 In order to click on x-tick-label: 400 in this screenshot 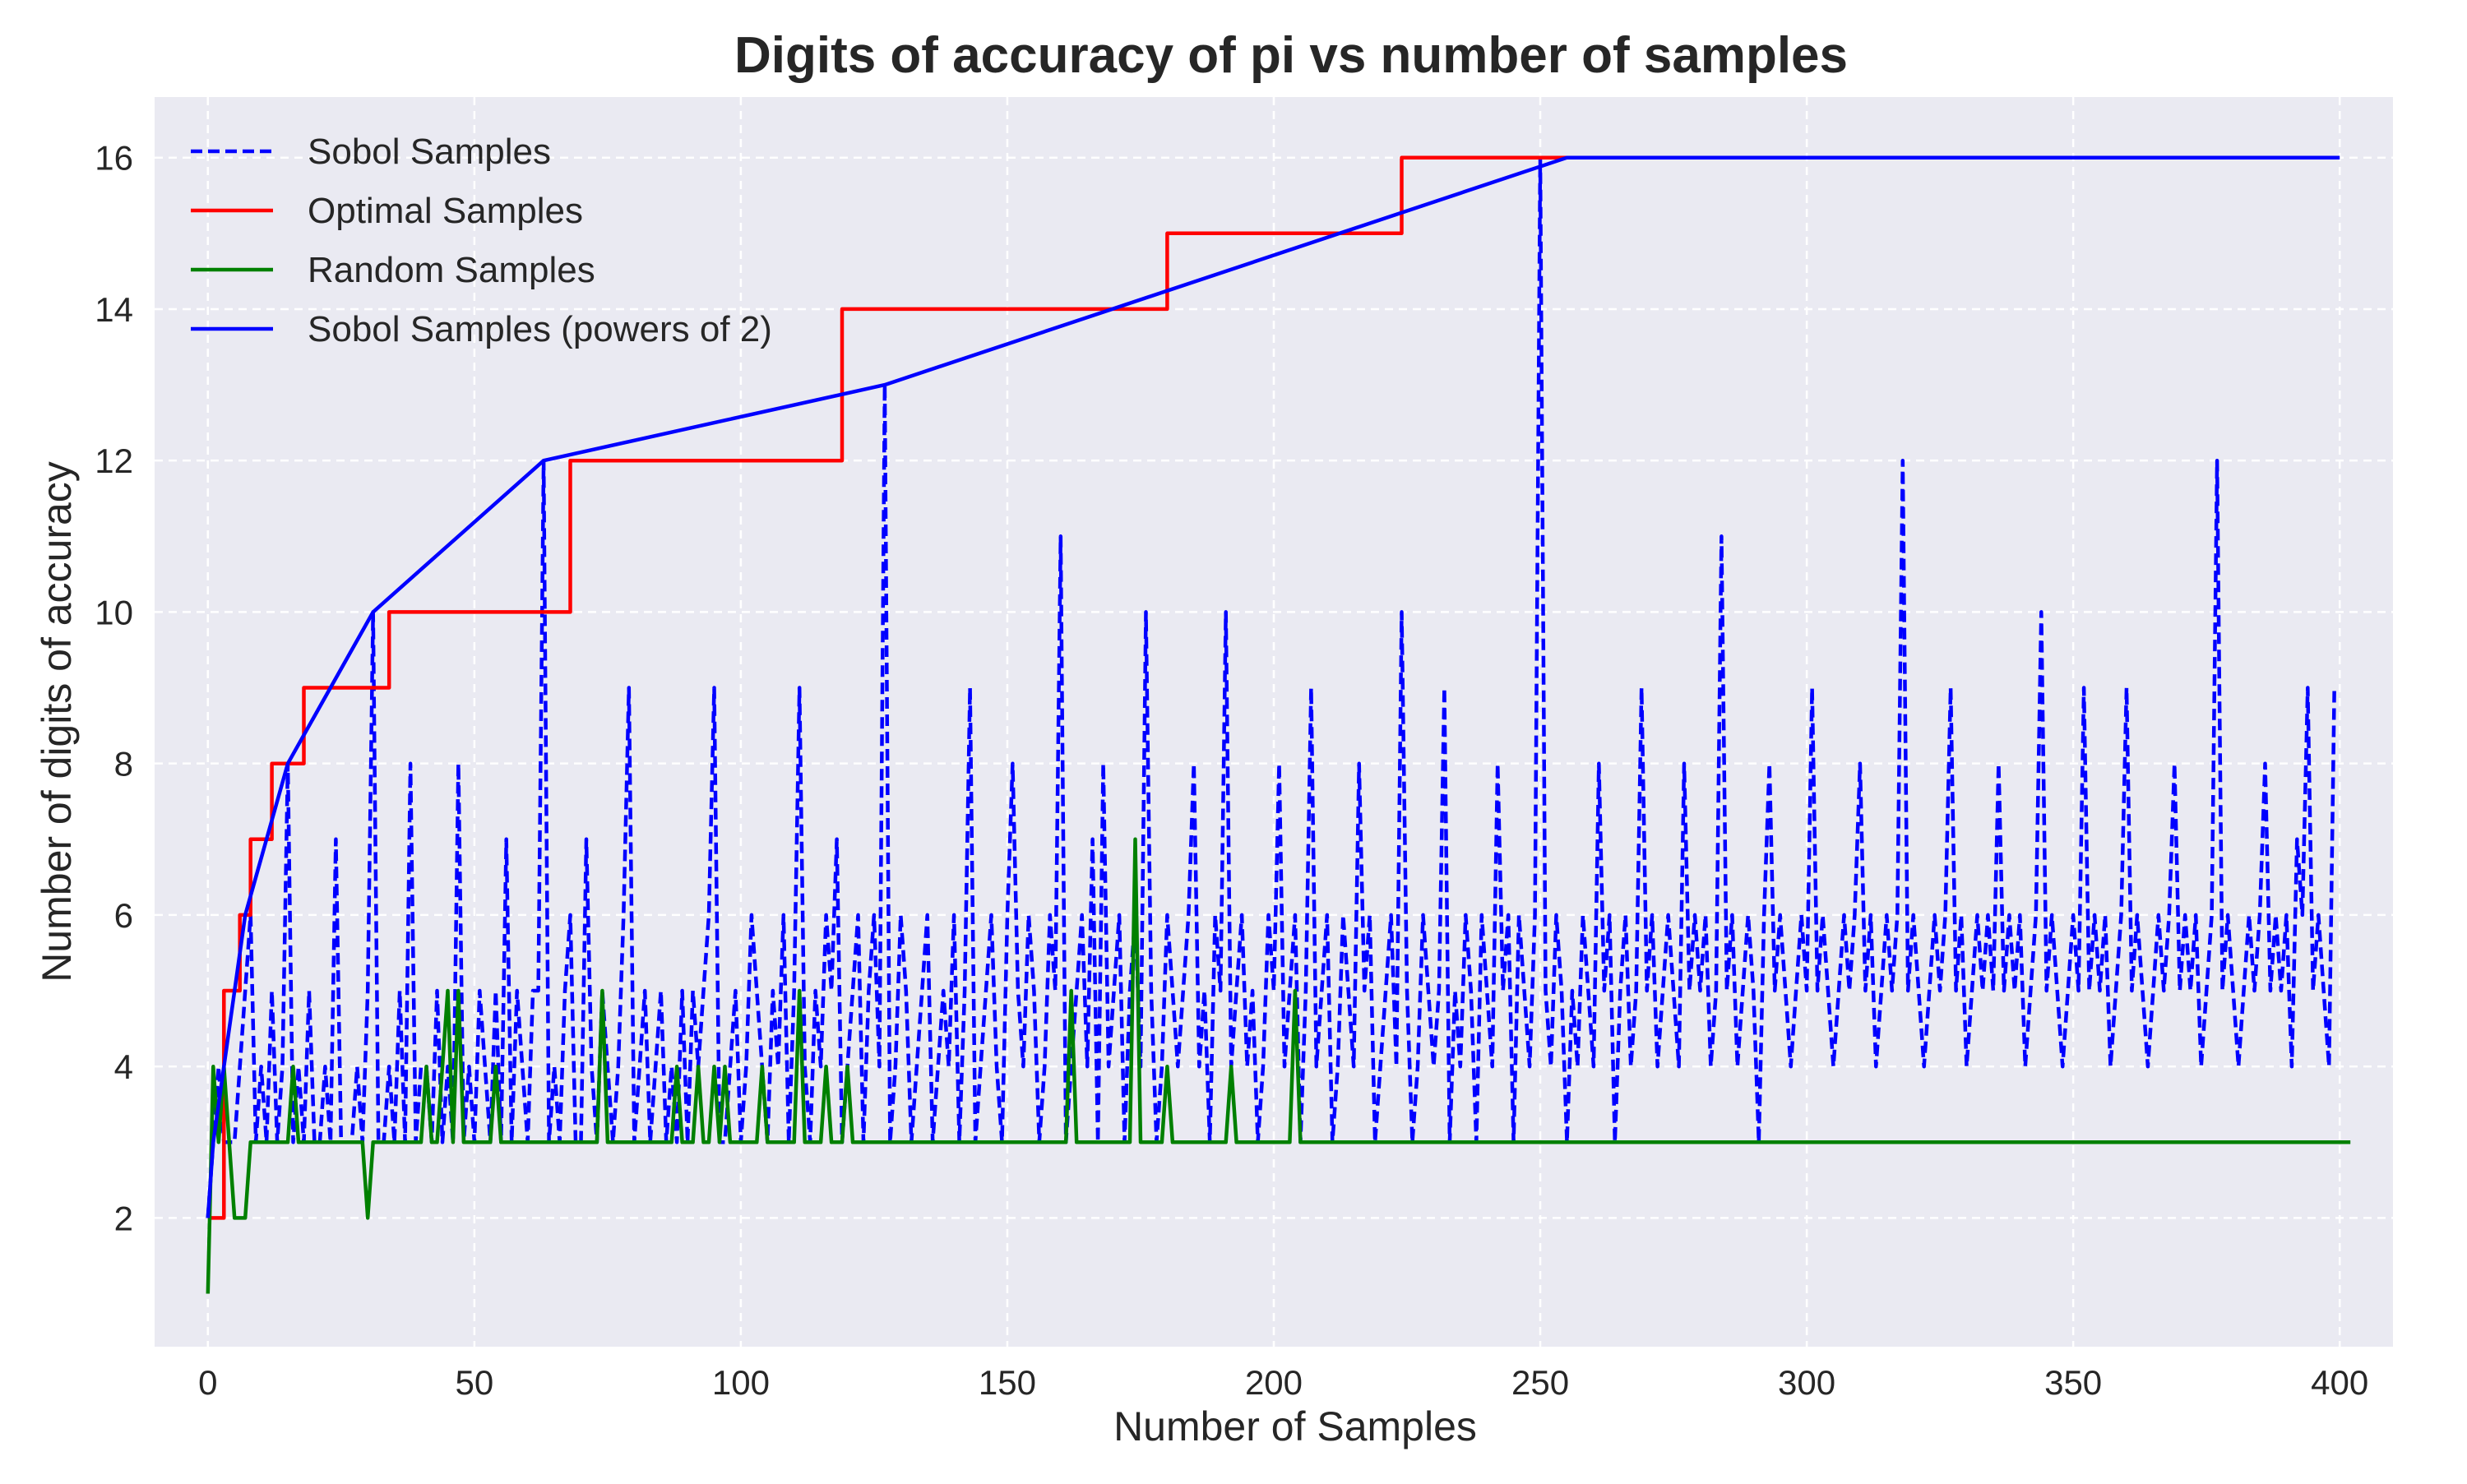, I will do `click(2339, 1382)`.